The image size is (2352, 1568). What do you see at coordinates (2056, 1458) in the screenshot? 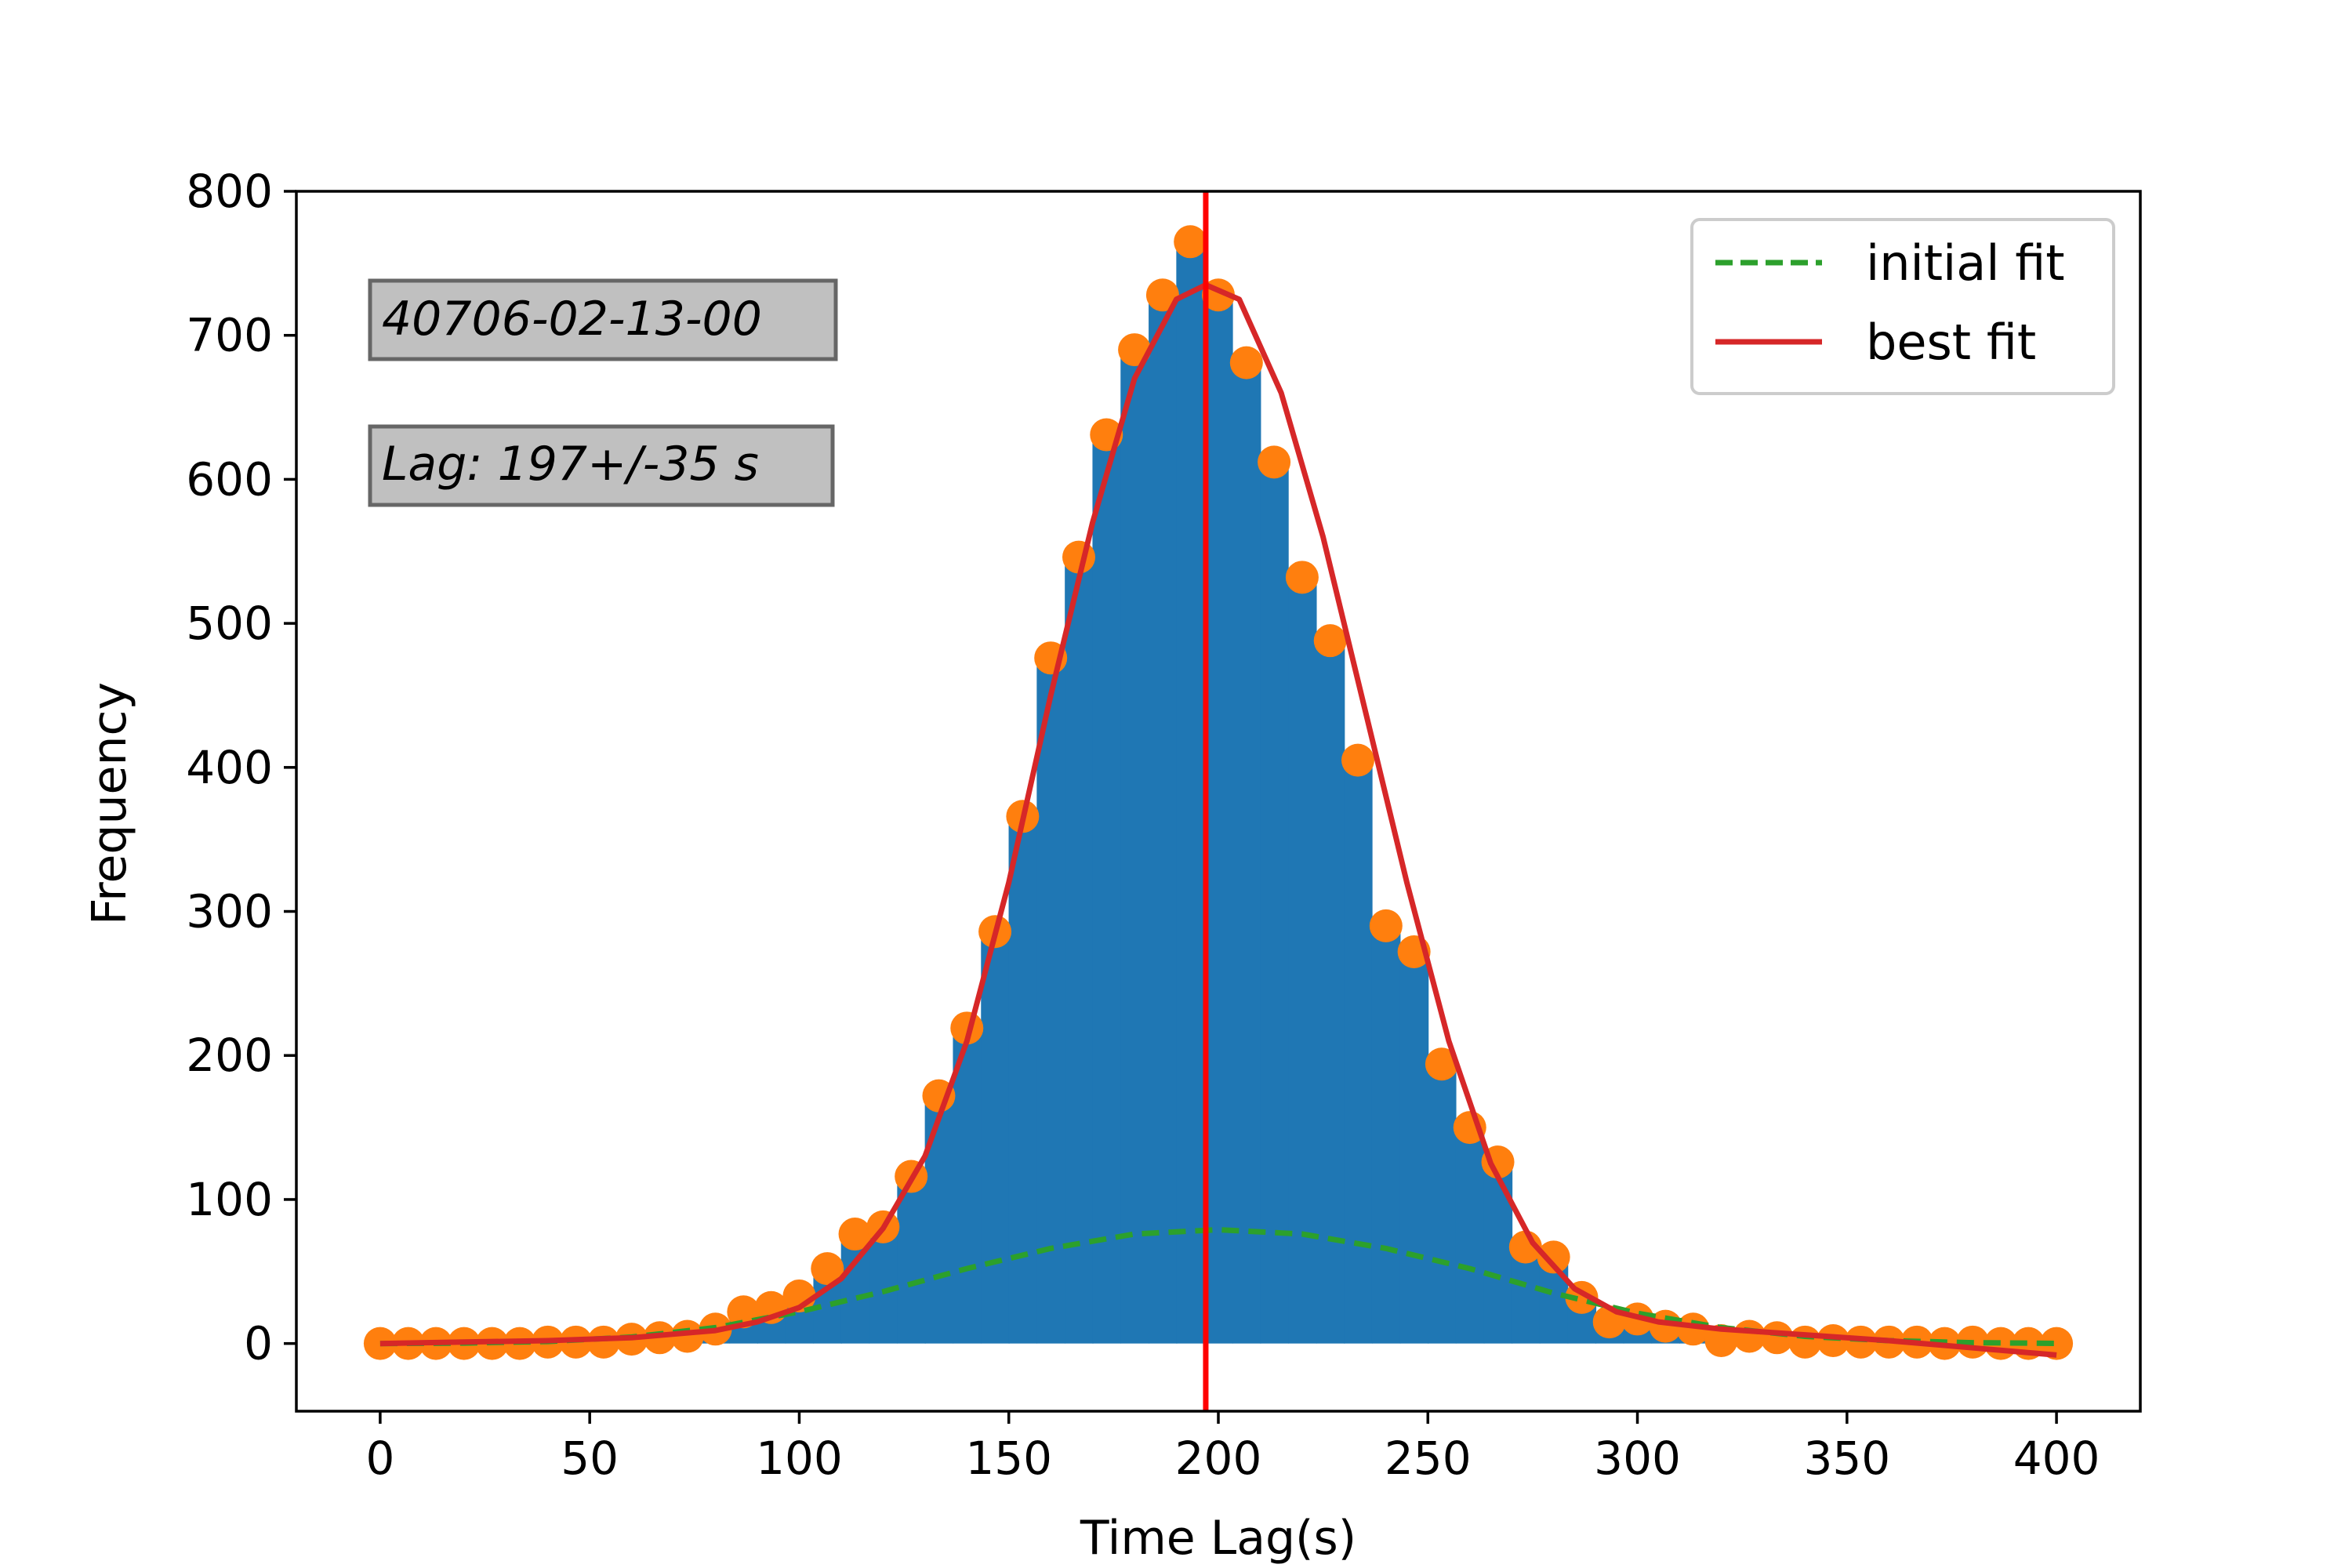
I see `x-tick-label: 400` at bounding box center [2056, 1458].